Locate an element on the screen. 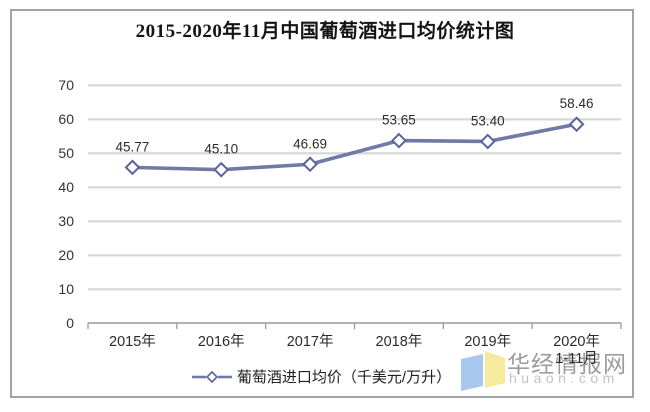 The height and width of the screenshot is (412, 650). logo-yellow-panel is located at coordinates (495, 369).